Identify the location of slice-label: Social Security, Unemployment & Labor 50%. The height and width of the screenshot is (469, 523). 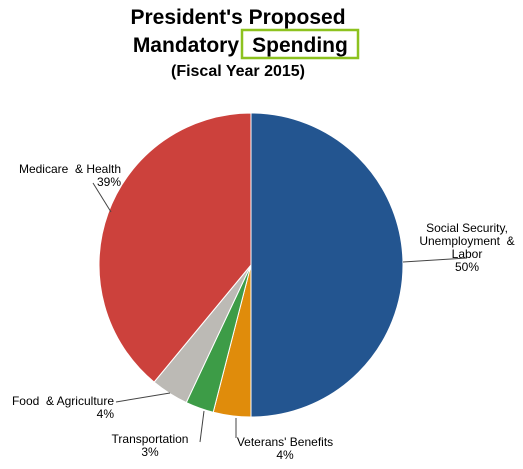
(466, 247).